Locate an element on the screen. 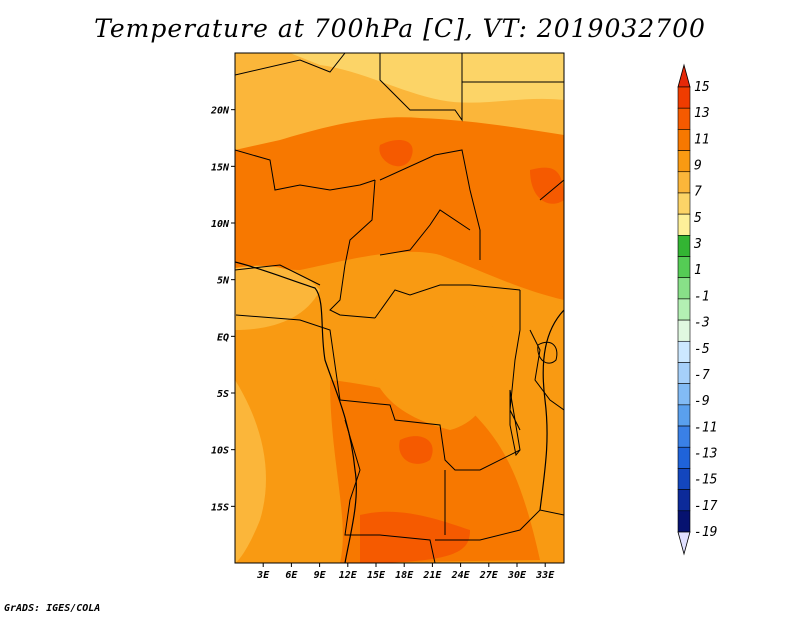  colorbar-label: 7 is located at coordinates (698, 192).